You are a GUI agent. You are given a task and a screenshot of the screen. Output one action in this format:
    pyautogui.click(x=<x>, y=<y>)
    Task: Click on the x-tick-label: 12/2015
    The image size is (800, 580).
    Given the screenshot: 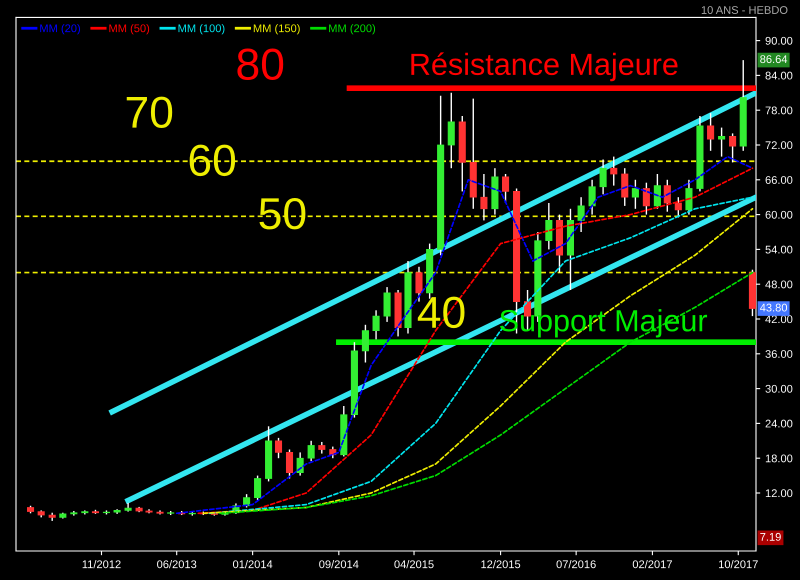 What is the action you would take?
    pyautogui.click(x=500, y=564)
    